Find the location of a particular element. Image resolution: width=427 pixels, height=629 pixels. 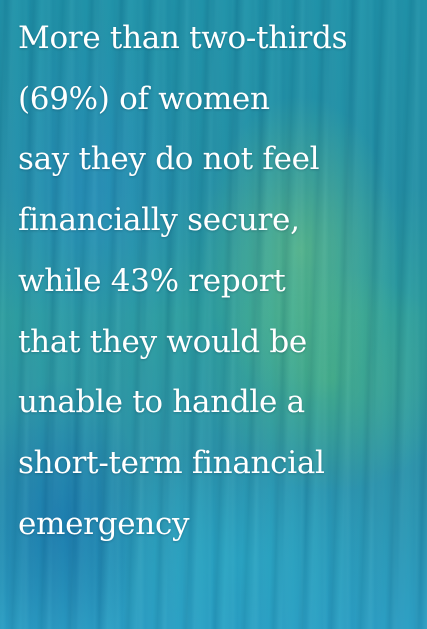

quote-line: that they would be is located at coordinates (162, 341).